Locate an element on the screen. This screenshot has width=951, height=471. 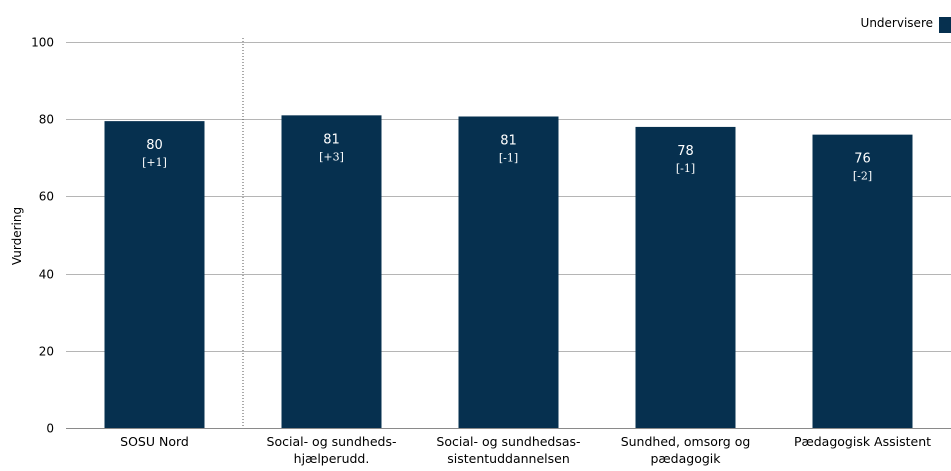
y-tick-label: 80 is located at coordinates (46, 120).